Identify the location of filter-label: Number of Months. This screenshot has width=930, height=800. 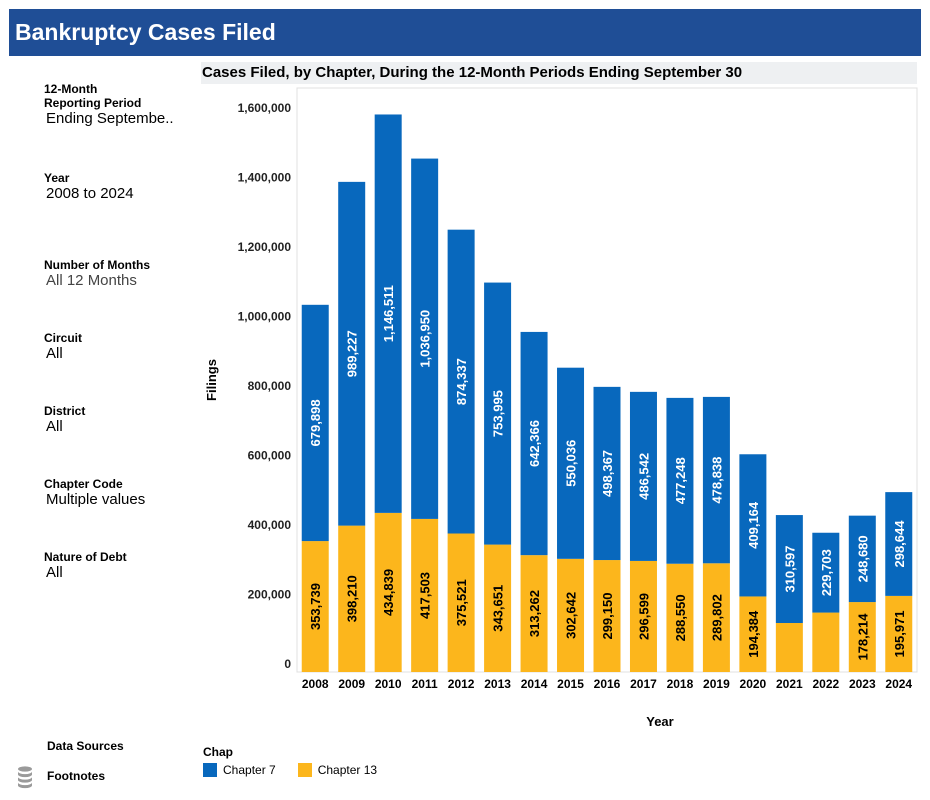
(97, 265).